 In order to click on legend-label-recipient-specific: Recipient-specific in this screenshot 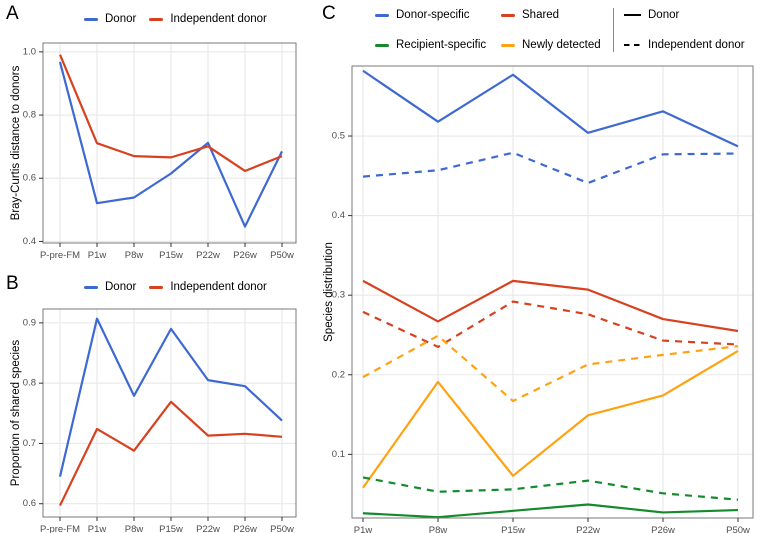, I will do `click(441, 45)`.